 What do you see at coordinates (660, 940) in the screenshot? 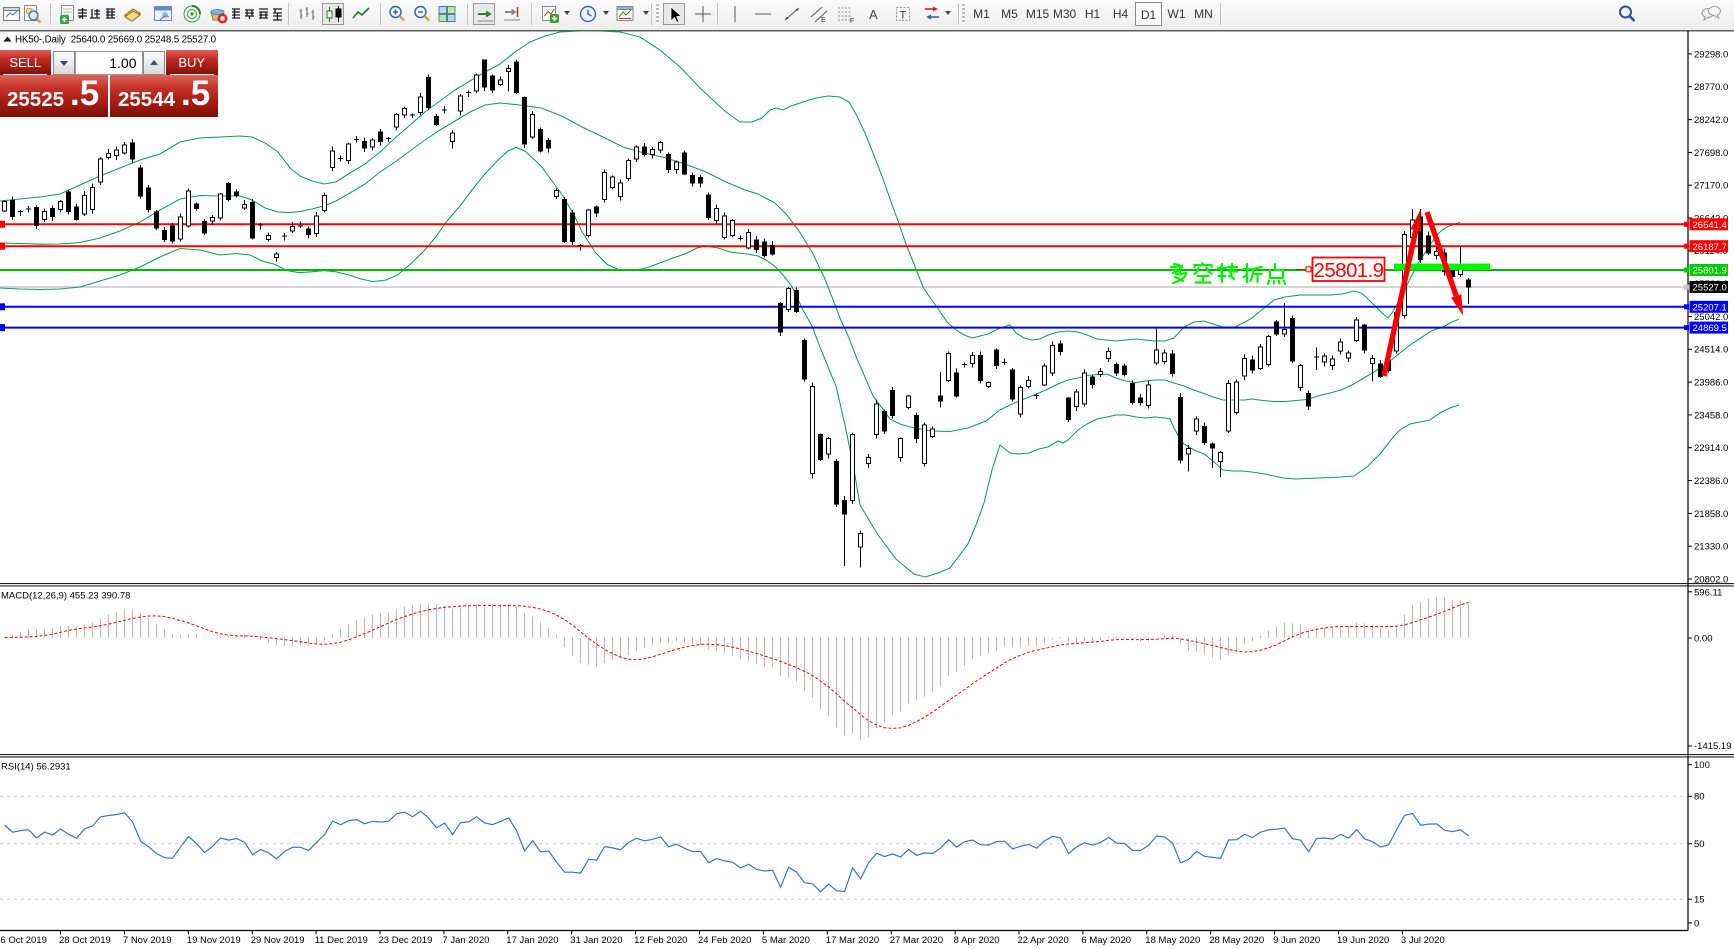
I see `svg-text: 12 Feb 2020` at bounding box center [660, 940].